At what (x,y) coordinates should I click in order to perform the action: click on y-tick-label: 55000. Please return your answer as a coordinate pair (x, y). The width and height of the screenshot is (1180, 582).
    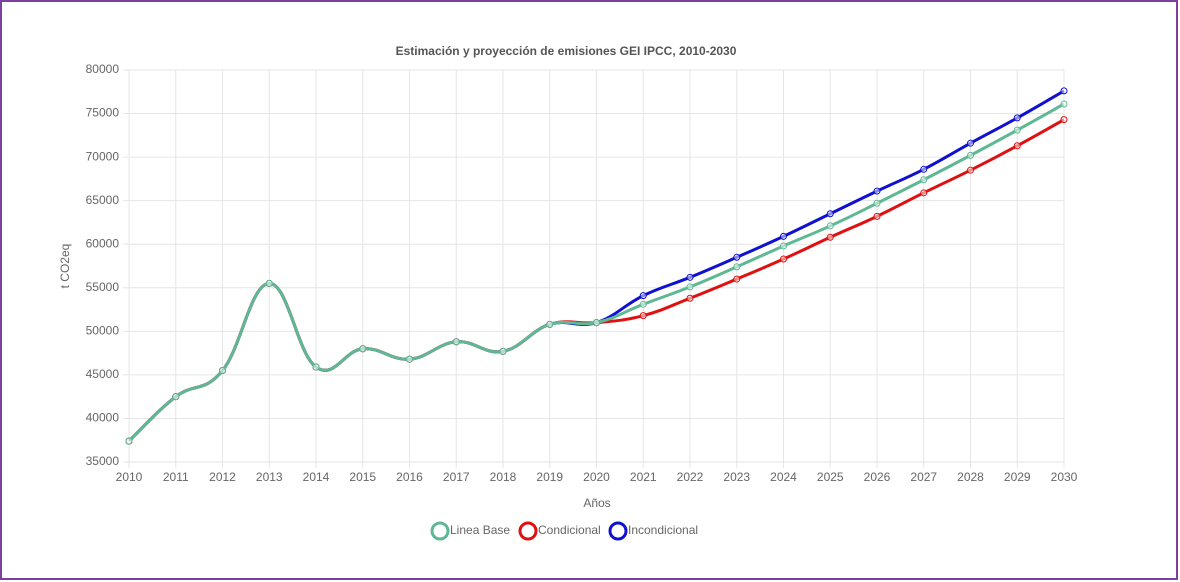
    Looking at the image, I should click on (103, 287).